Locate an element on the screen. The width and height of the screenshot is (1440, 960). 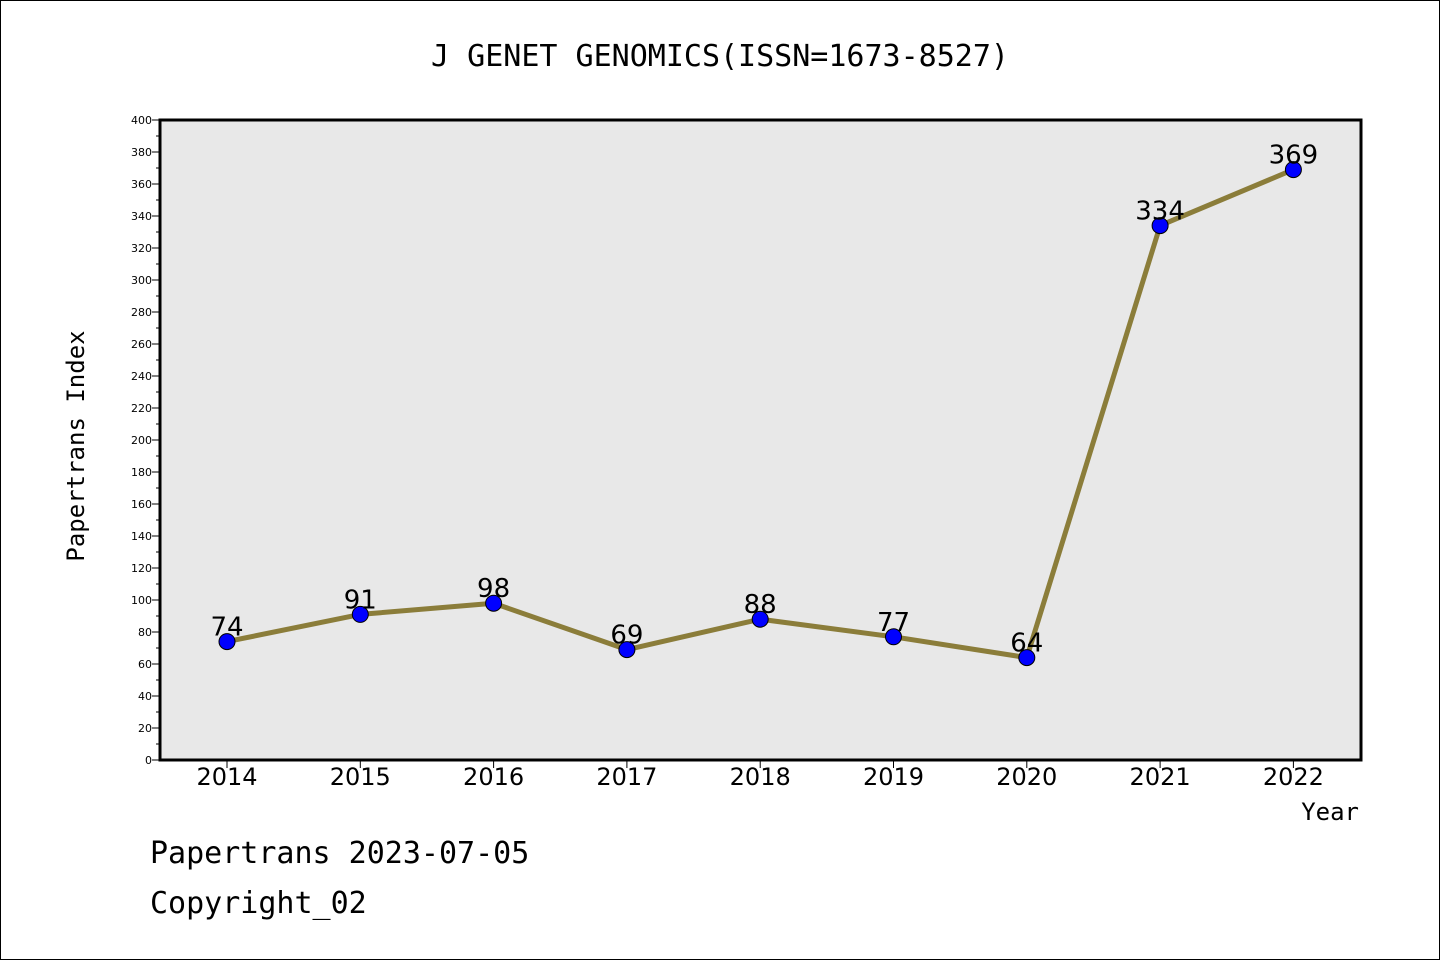
y-tick-label: 300 is located at coordinates (141, 280).